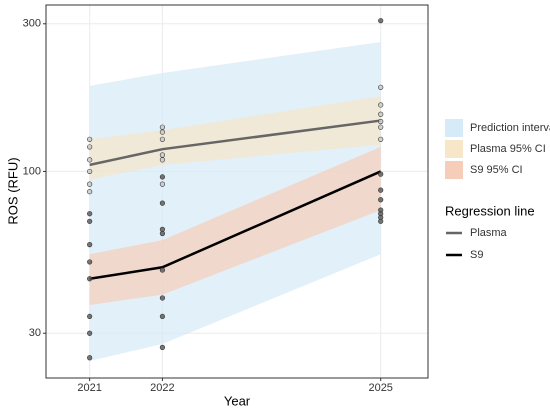  What do you see at coordinates (476, 255) in the screenshot?
I see `legend-label: S9` at bounding box center [476, 255].